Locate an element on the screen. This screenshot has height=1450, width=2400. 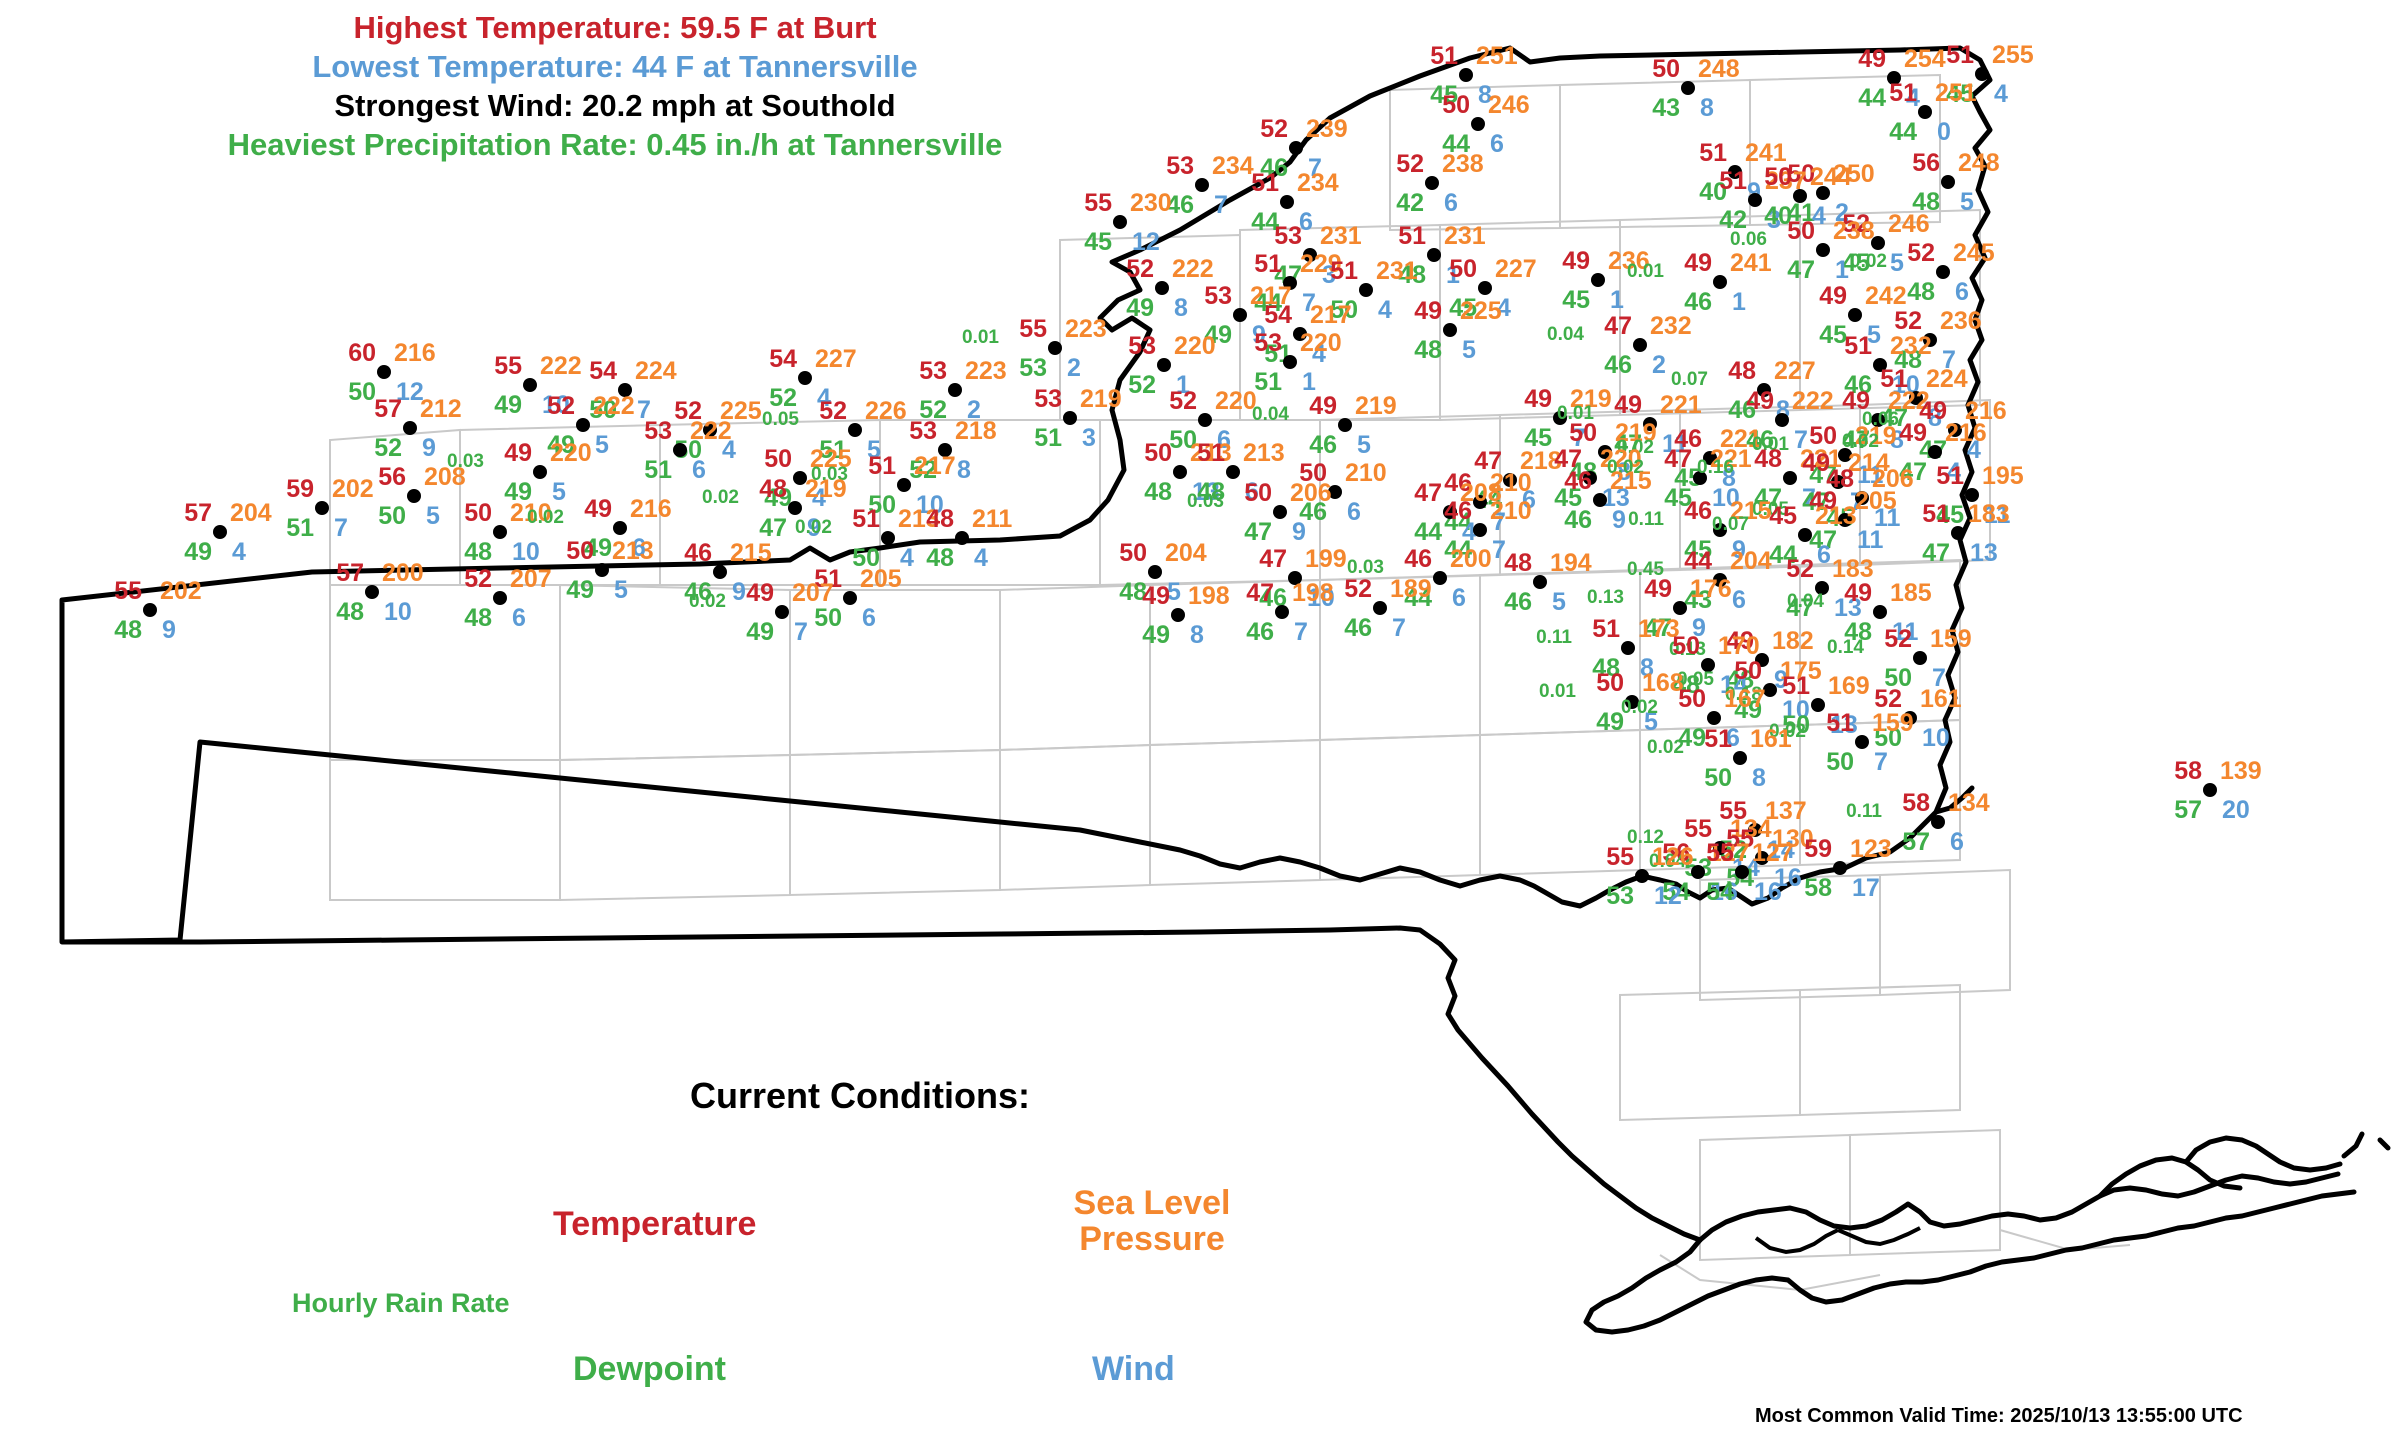
station-pressure: 231 is located at coordinates (1465, 236).